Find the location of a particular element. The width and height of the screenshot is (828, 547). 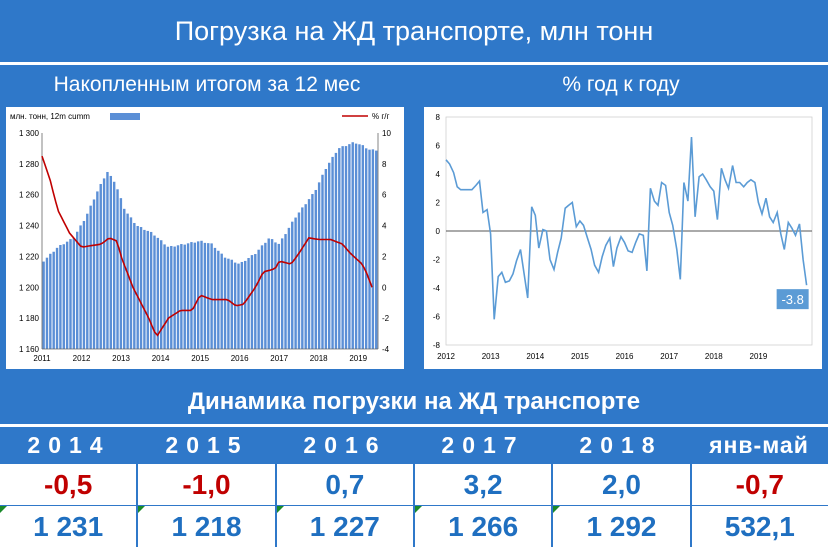

y-tick-label: -8 is located at coordinates (437, 345).